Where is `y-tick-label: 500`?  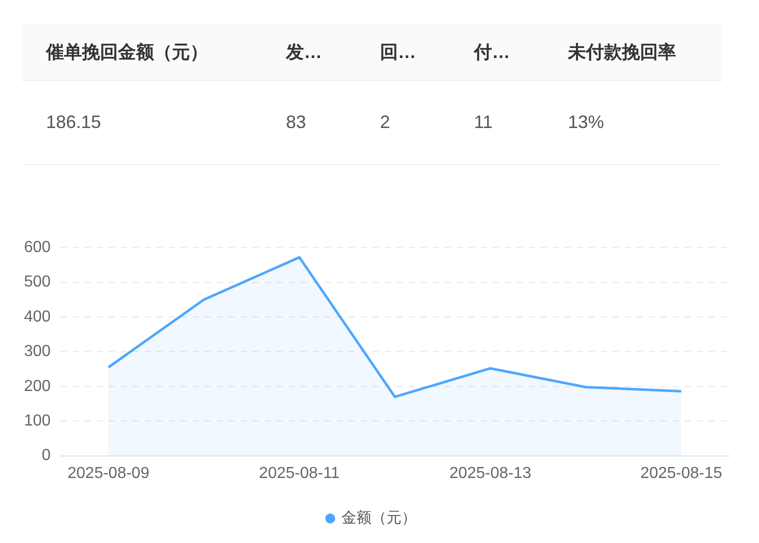 y-tick-label: 500 is located at coordinates (37, 282).